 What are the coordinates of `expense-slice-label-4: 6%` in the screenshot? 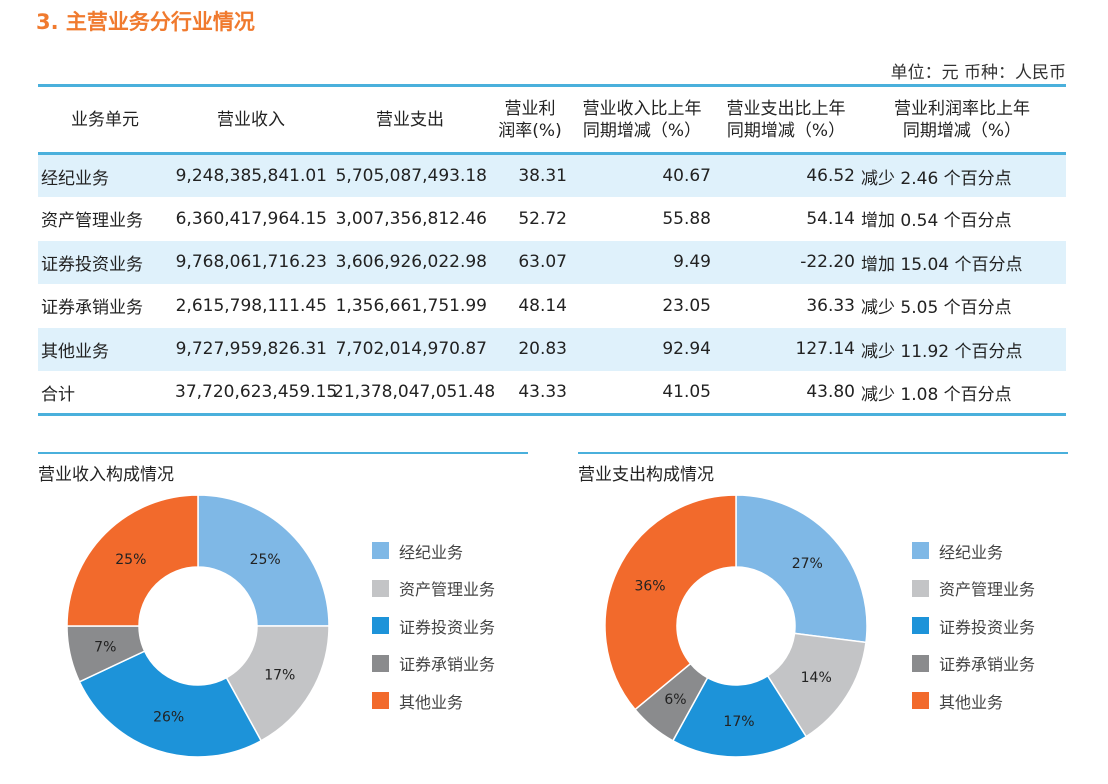 It's located at (675, 700).